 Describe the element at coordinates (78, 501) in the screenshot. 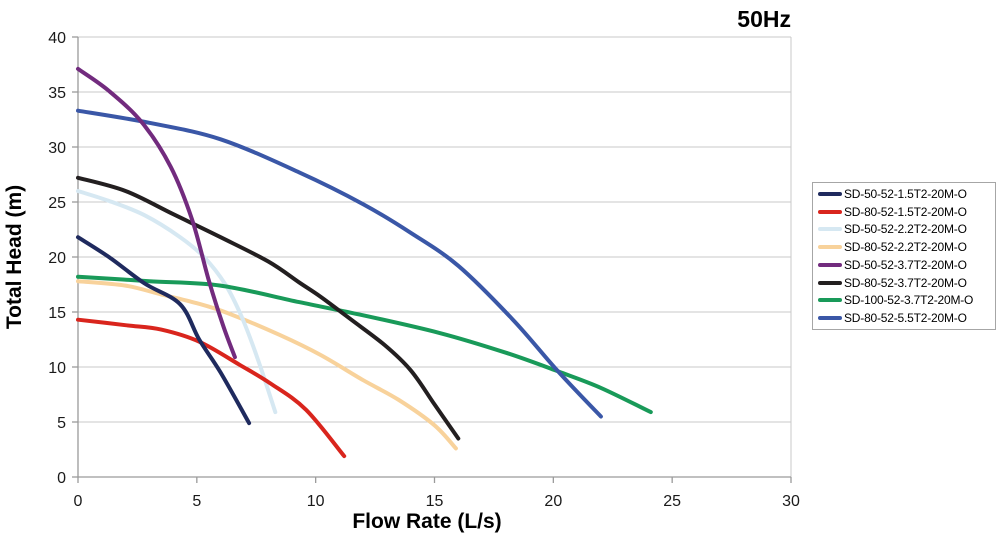

I see `x-tick-label-0: 0` at that location.